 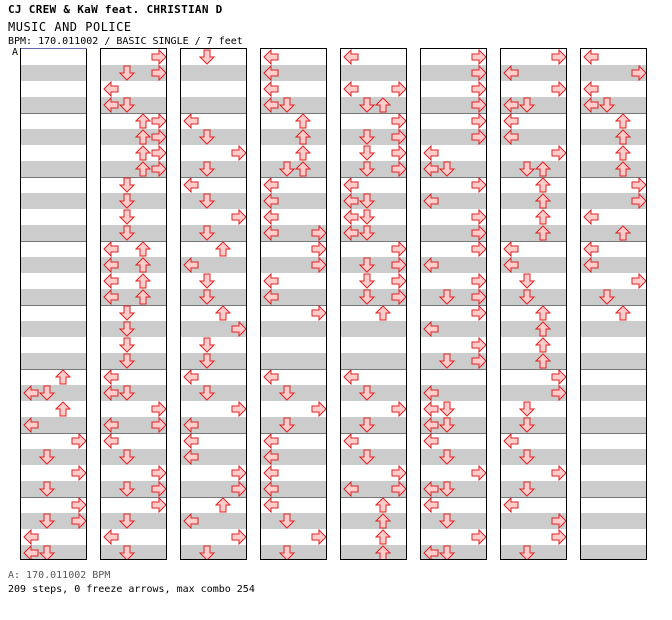 I want to click on song-artist: CJ CREW & KaW feat. CHRISTIAN D, so click(x=115, y=9).